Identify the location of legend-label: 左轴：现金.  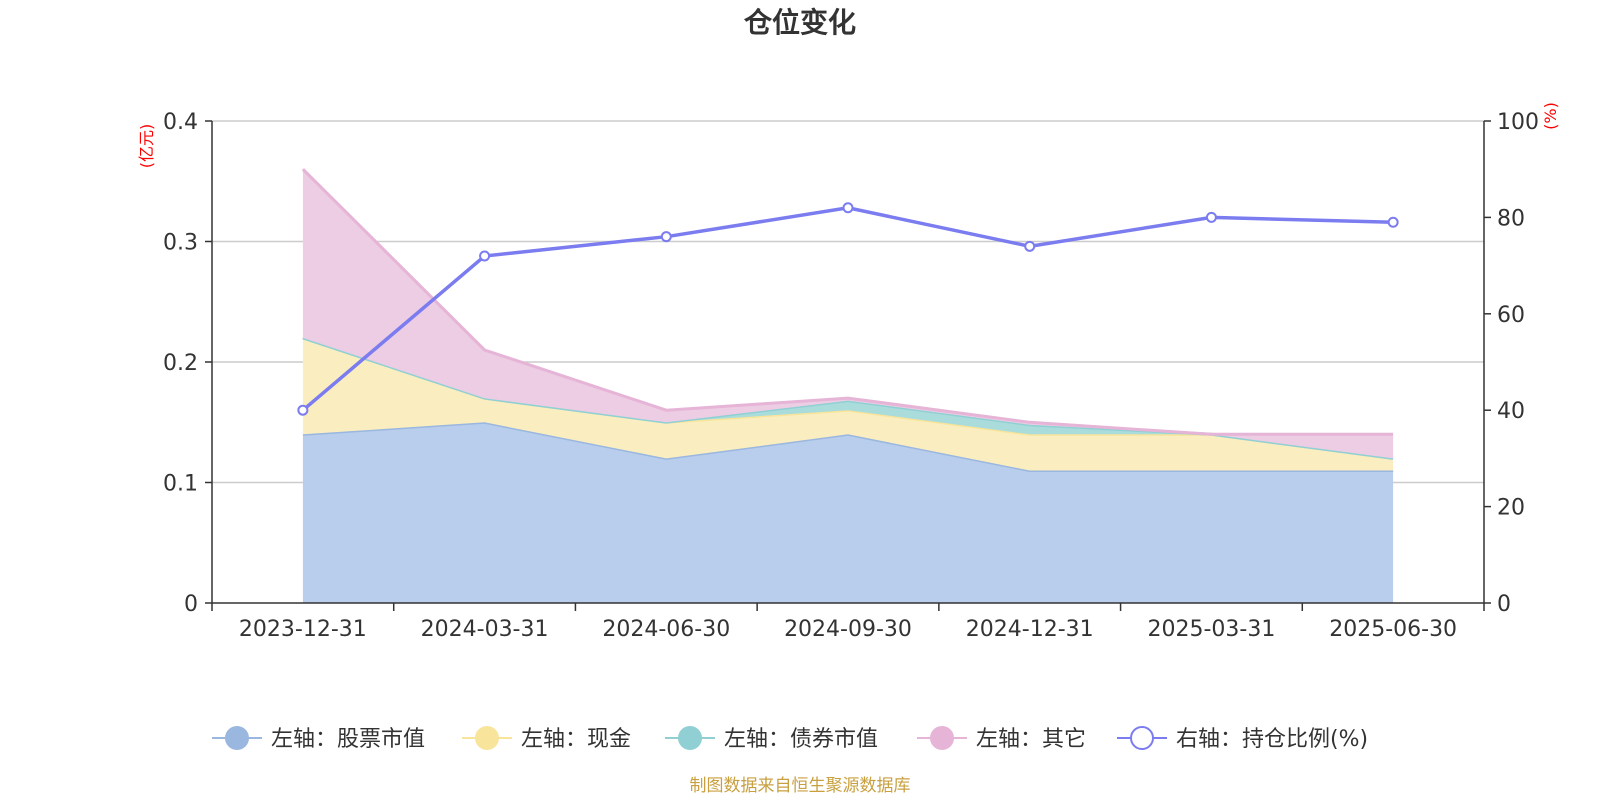
(576, 739).